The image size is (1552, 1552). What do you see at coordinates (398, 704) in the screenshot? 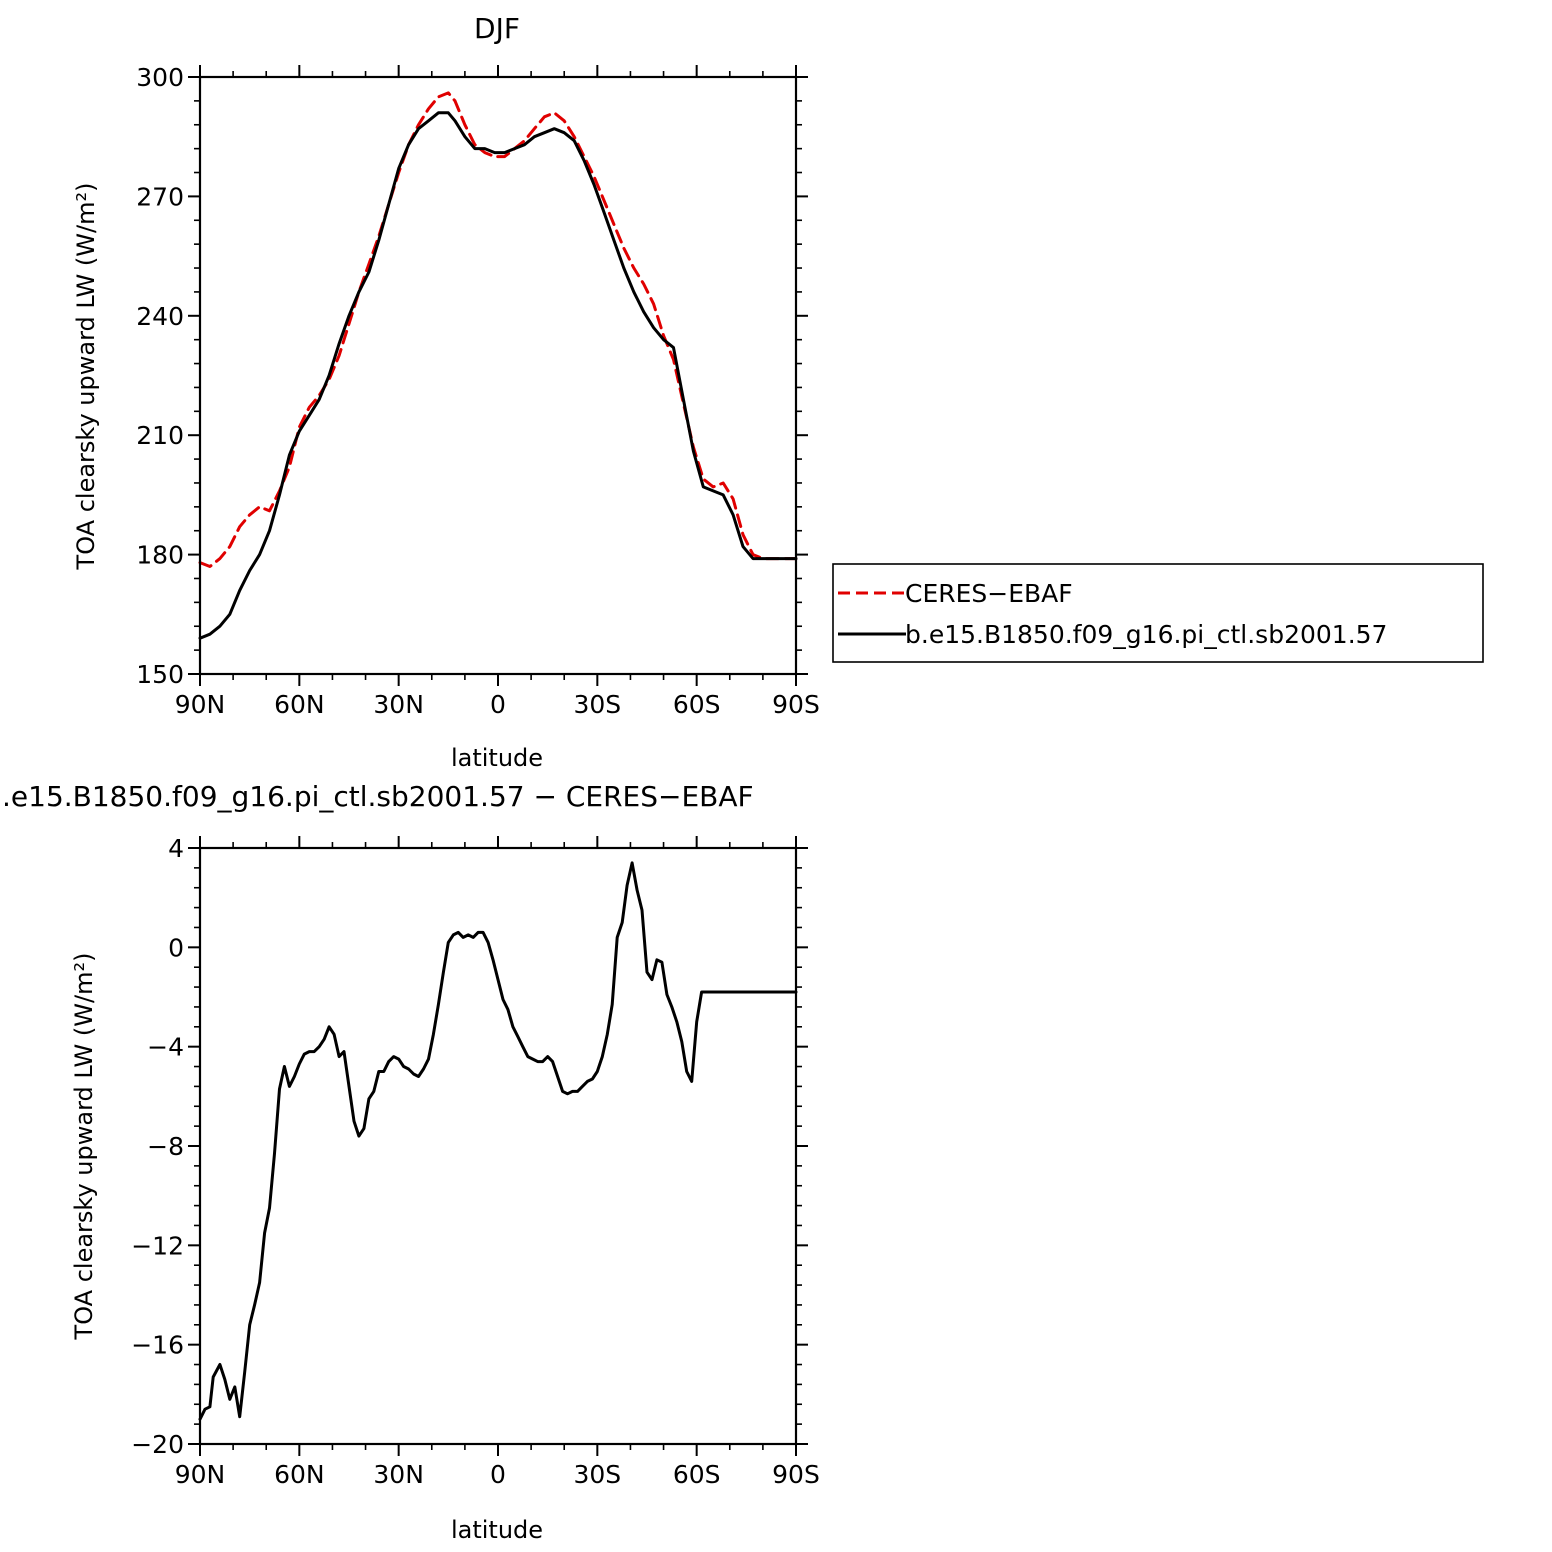
I see `top-x-tick-label: 30N` at bounding box center [398, 704].